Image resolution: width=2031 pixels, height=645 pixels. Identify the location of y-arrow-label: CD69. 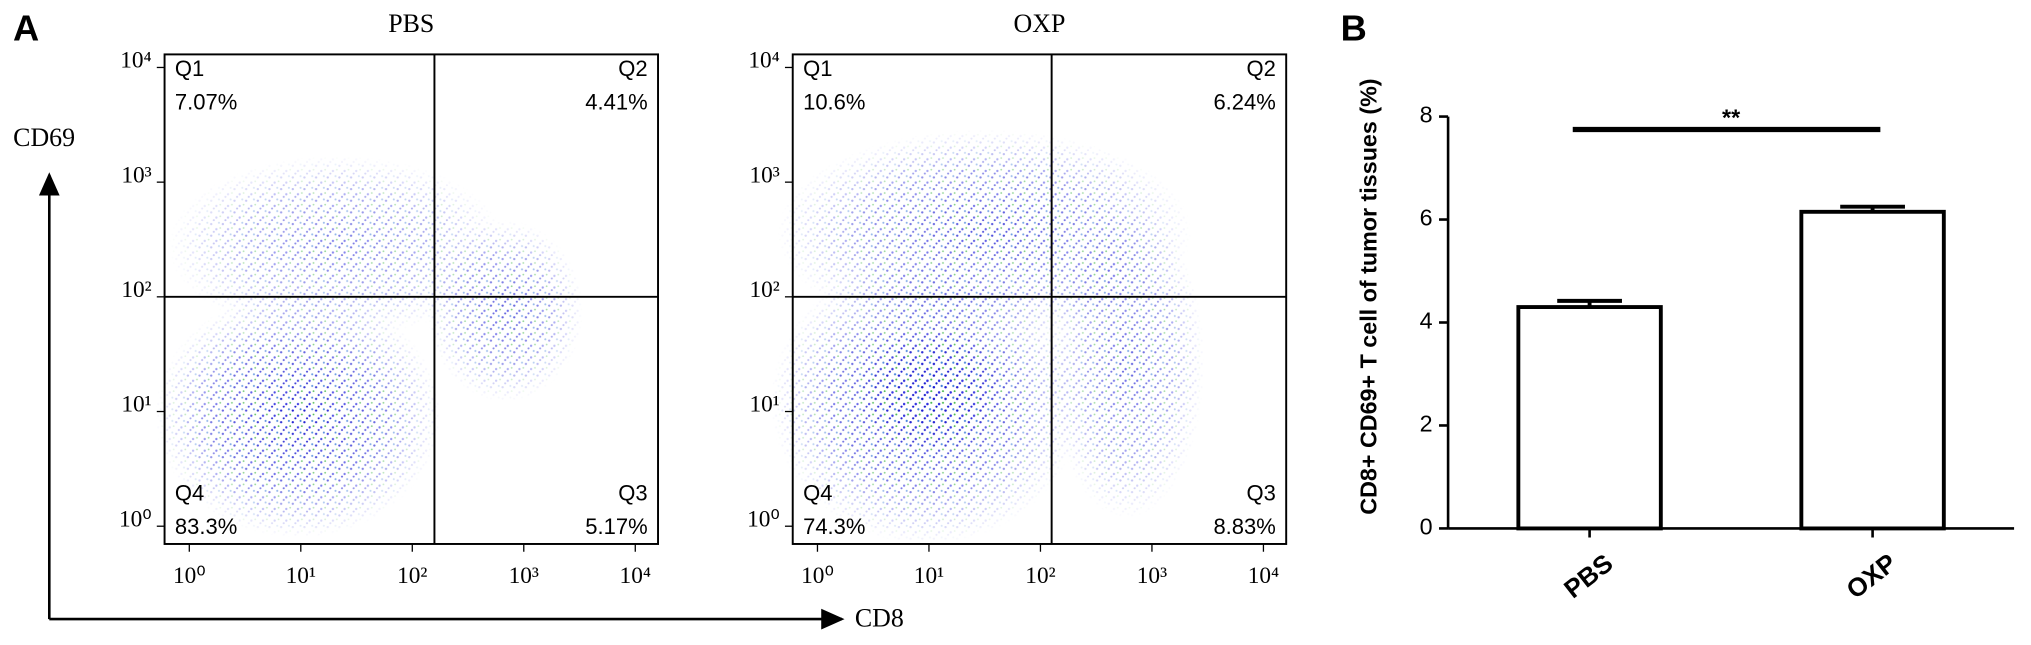
(44, 137).